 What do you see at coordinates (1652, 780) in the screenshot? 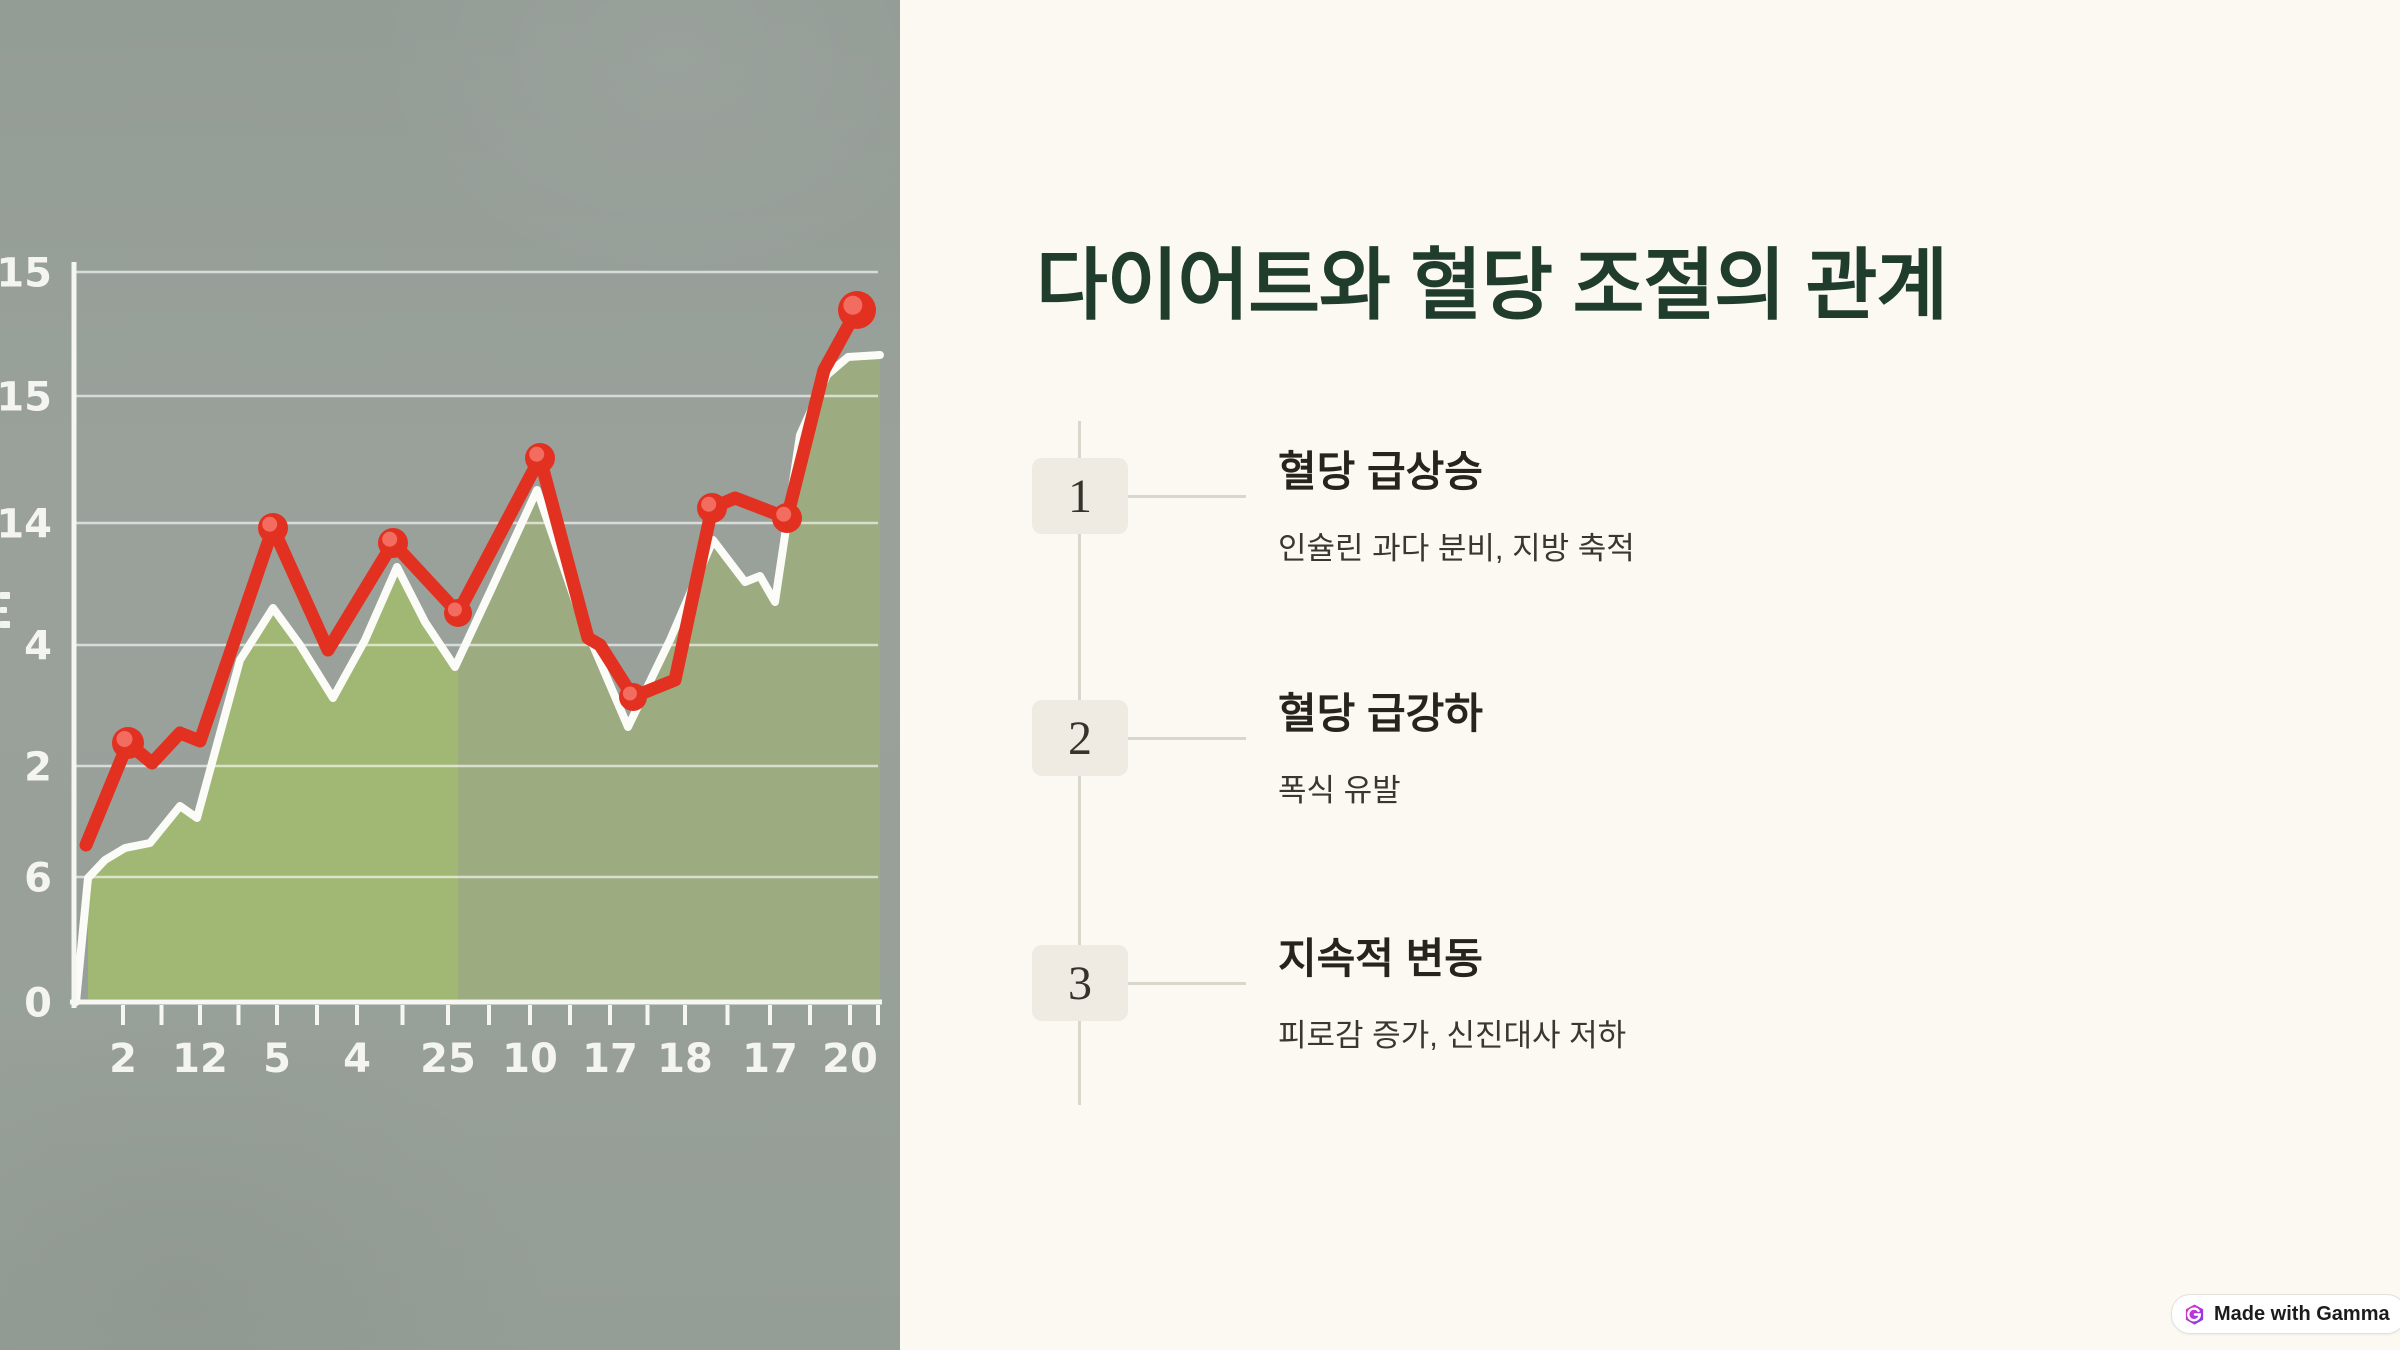
I see `timeline-item-2: 2 혈당 급강하 폭식 유발` at bounding box center [1652, 780].